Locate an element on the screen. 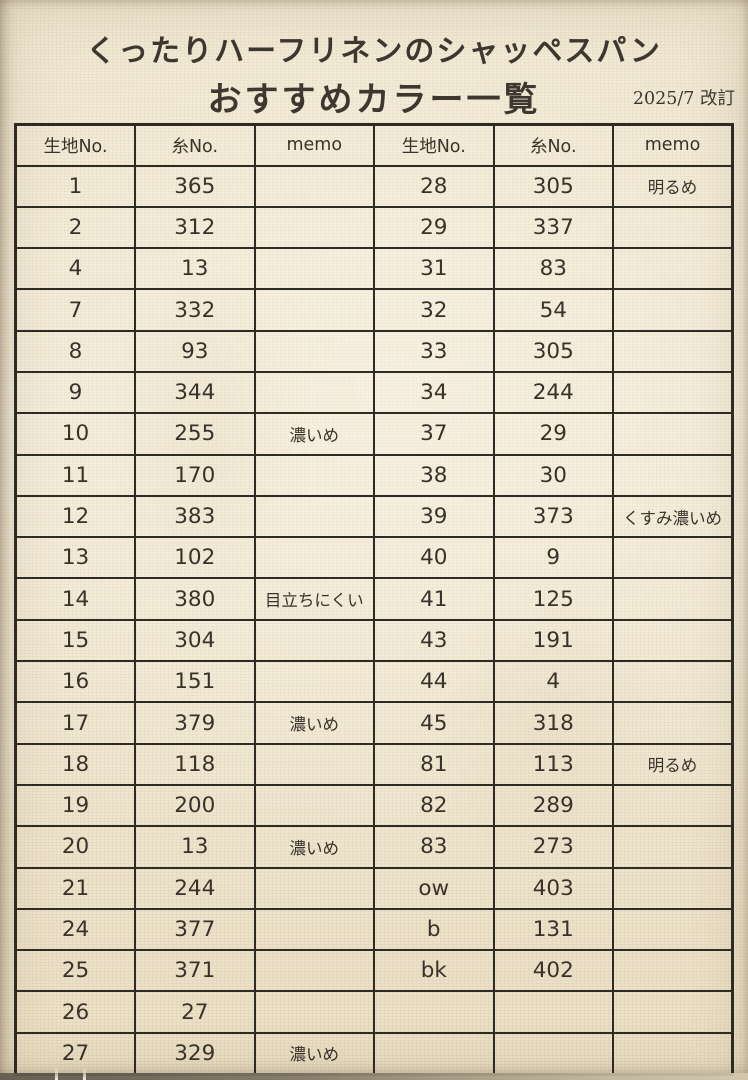  table-row: 9 344 34 244 is located at coordinates (374, 392).